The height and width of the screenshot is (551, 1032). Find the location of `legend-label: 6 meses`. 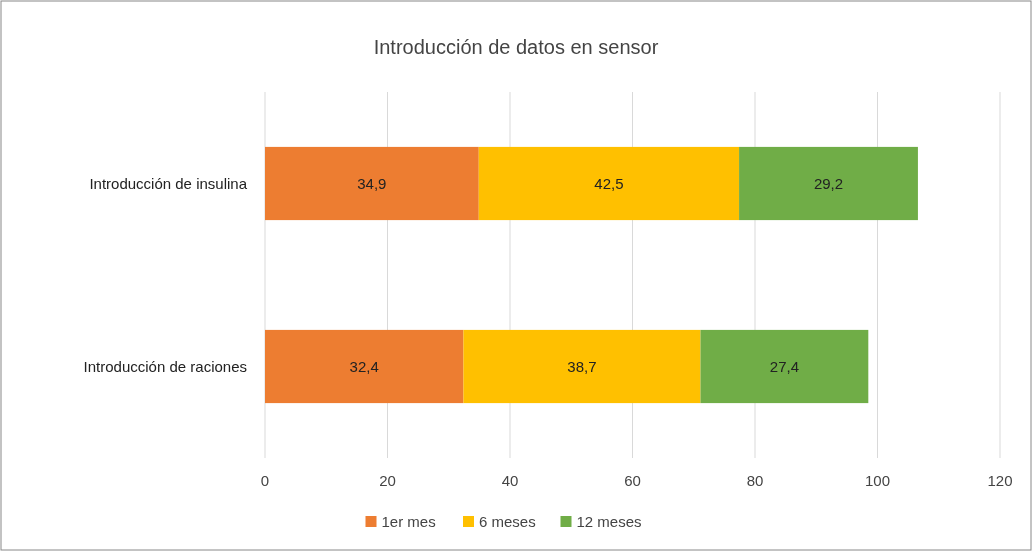

legend-label: 6 meses is located at coordinates (507, 522).